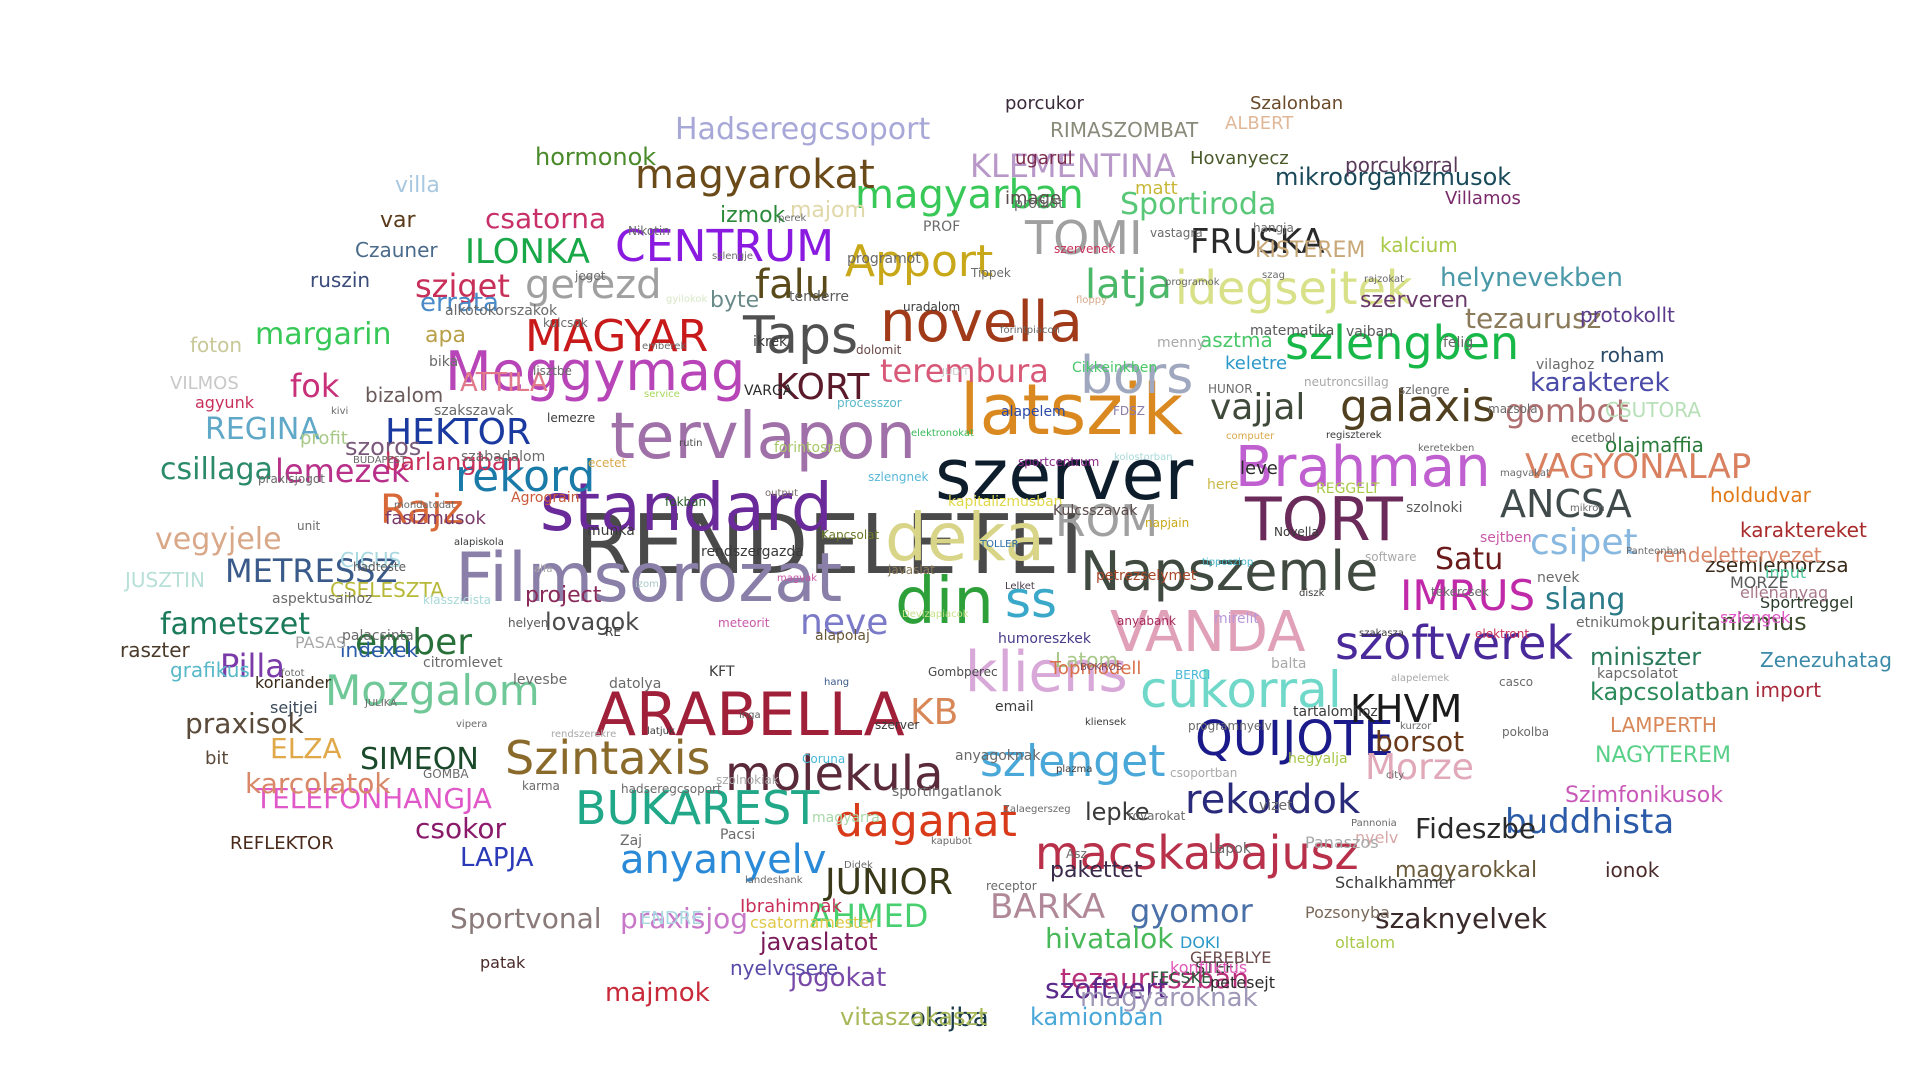 The height and width of the screenshot is (1080, 1920). What do you see at coordinates (1365, 942) in the screenshot?
I see `word-187: oltalom` at bounding box center [1365, 942].